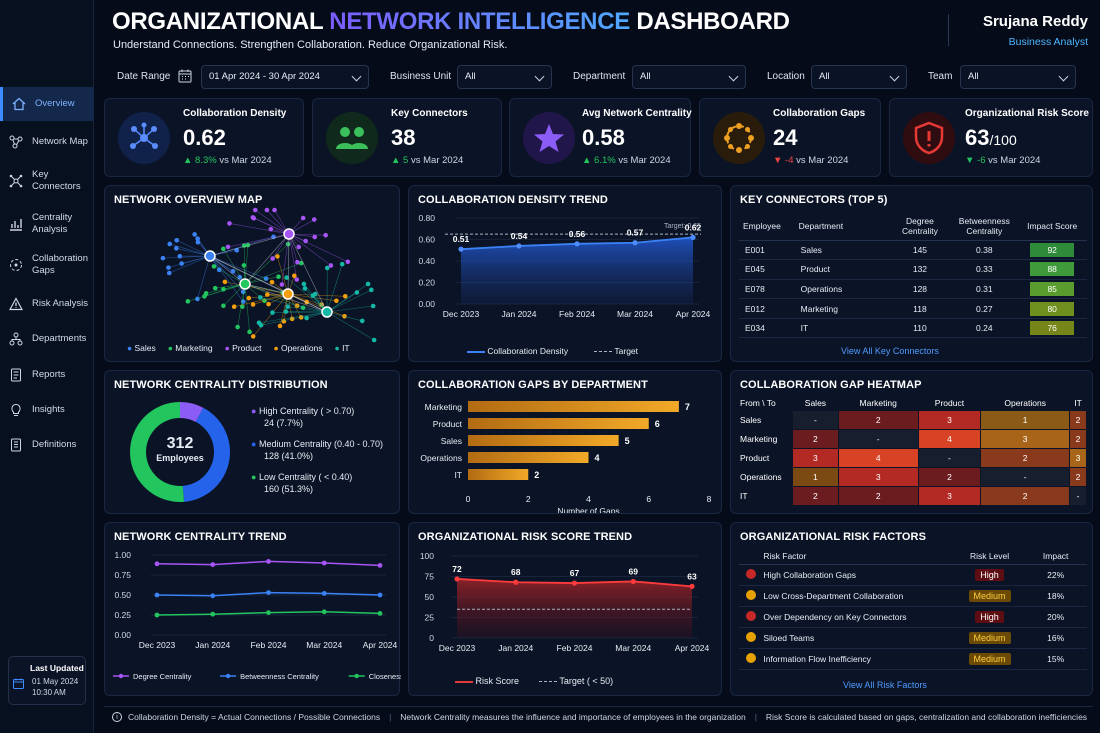 The width and height of the screenshot is (1100, 733). Describe the element at coordinates (47, 339) in the screenshot. I see `sidebar-item-departments: Departments` at that location.